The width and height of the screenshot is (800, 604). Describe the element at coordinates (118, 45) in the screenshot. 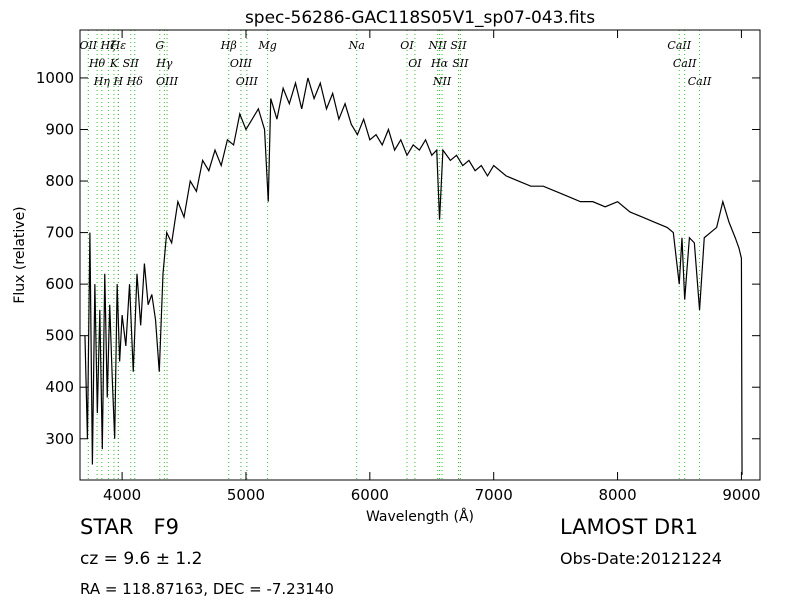

I see `spectral-line-label: Hε` at that location.